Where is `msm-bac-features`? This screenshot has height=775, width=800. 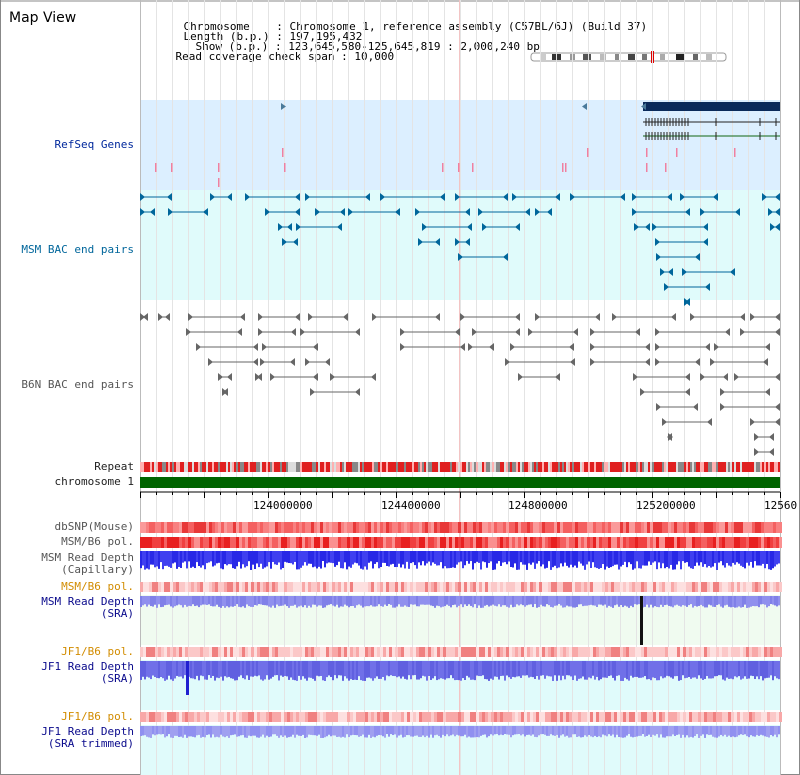
msm-bac-features is located at coordinates (460, 249).